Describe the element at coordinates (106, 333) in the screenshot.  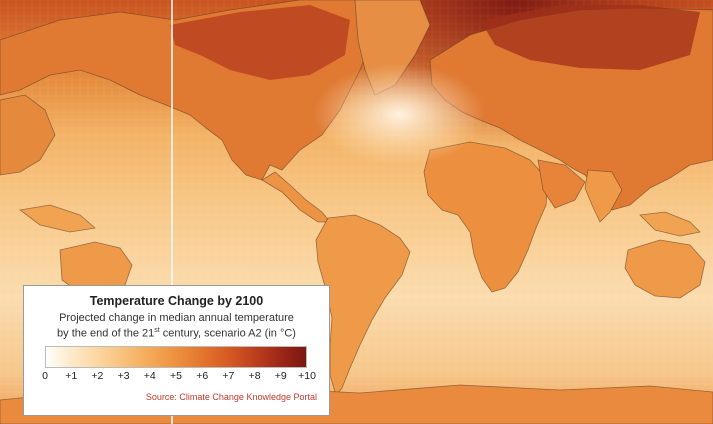
I see `legend-subtitle-before: by the end of the 21` at that location.